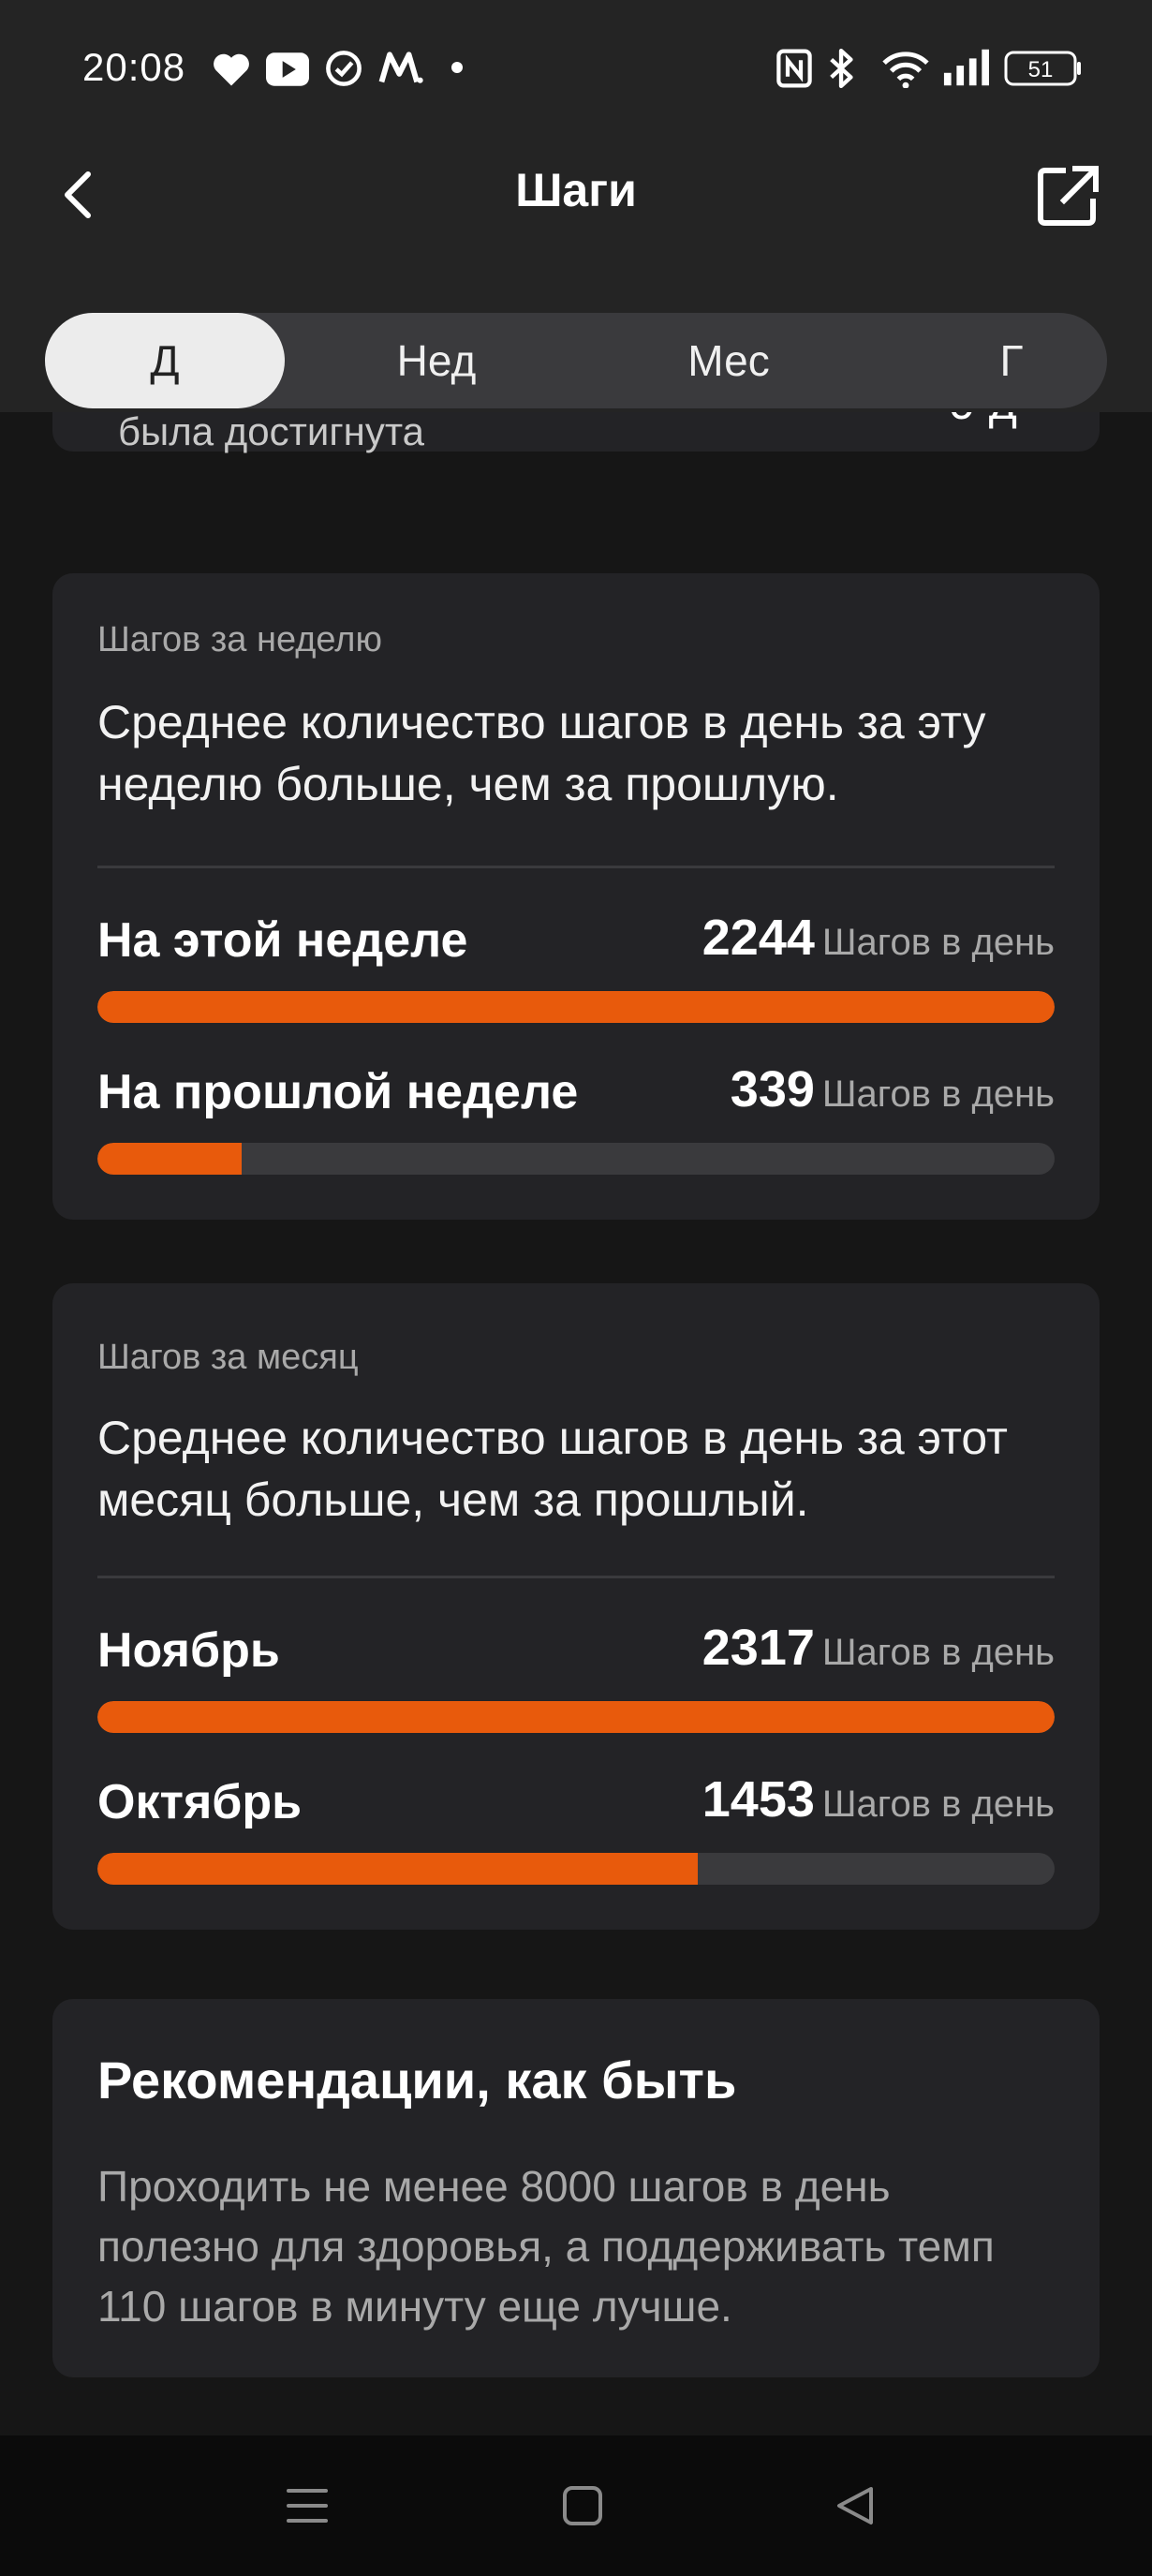  I want to click on wifi-icon, so click(905, 69).